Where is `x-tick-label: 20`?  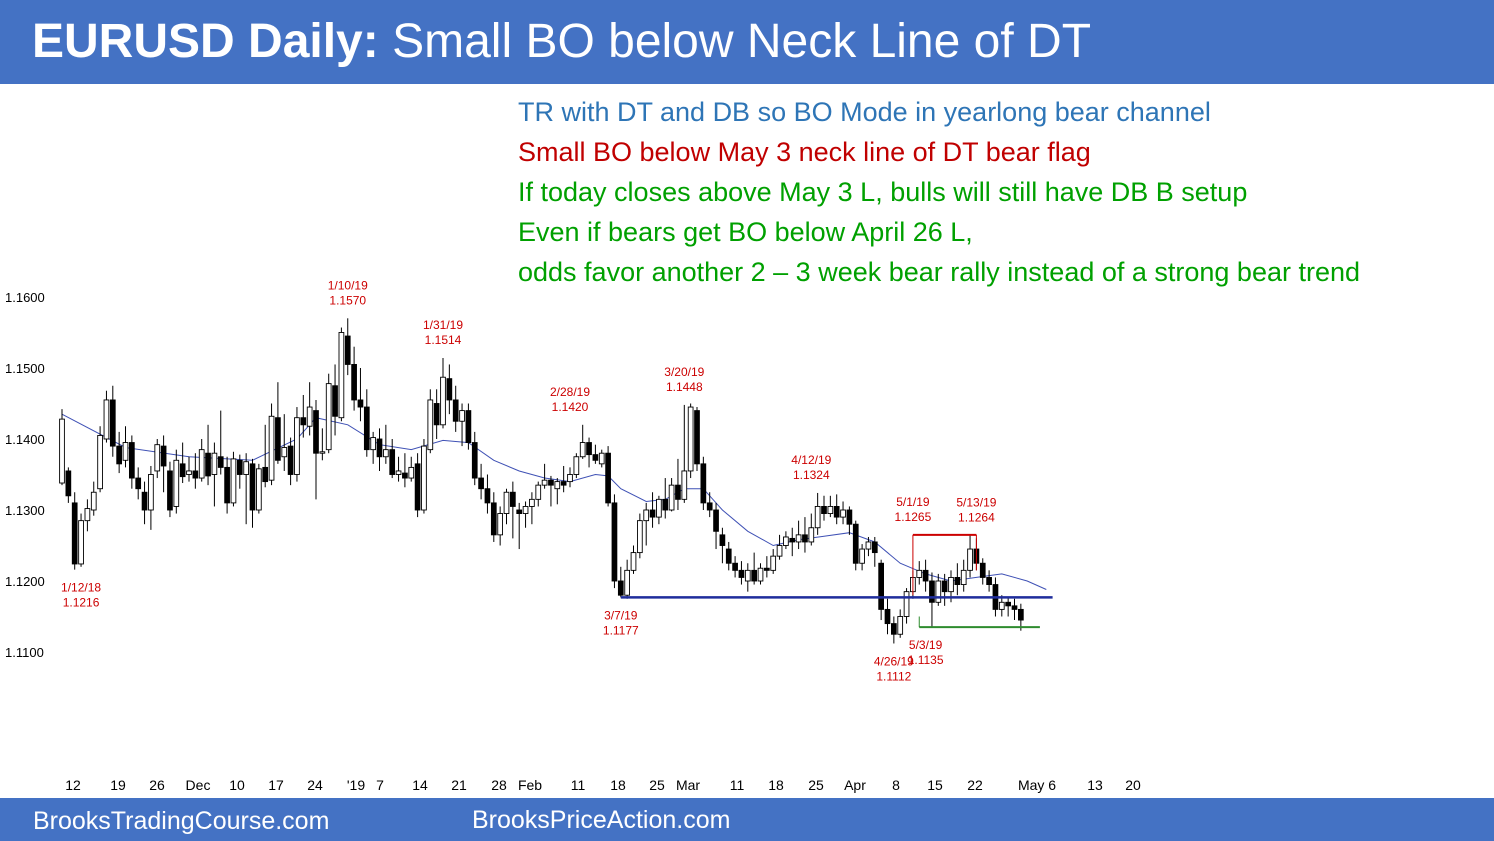 x-tick-label: 20 is located at coordinates (1133, 785).